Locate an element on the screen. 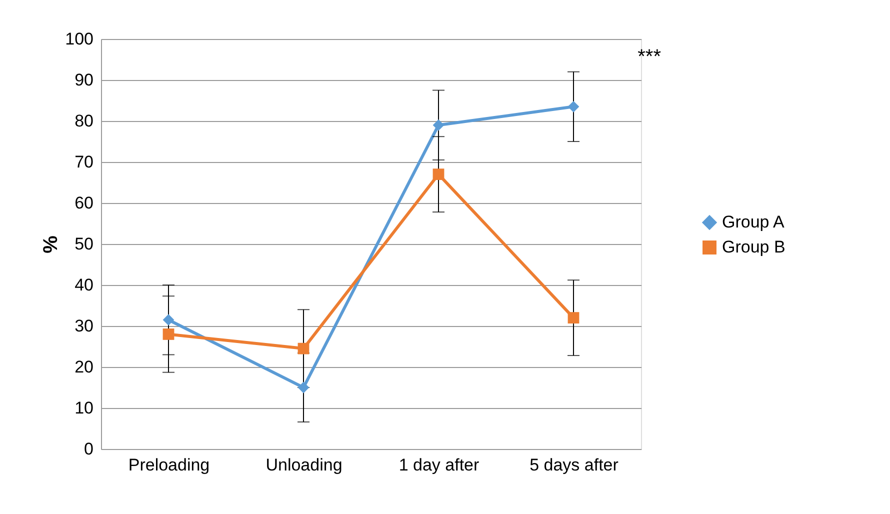 This screenshot has height=514, width=890. legend-label: Group A is located at coordinates (754, 222).